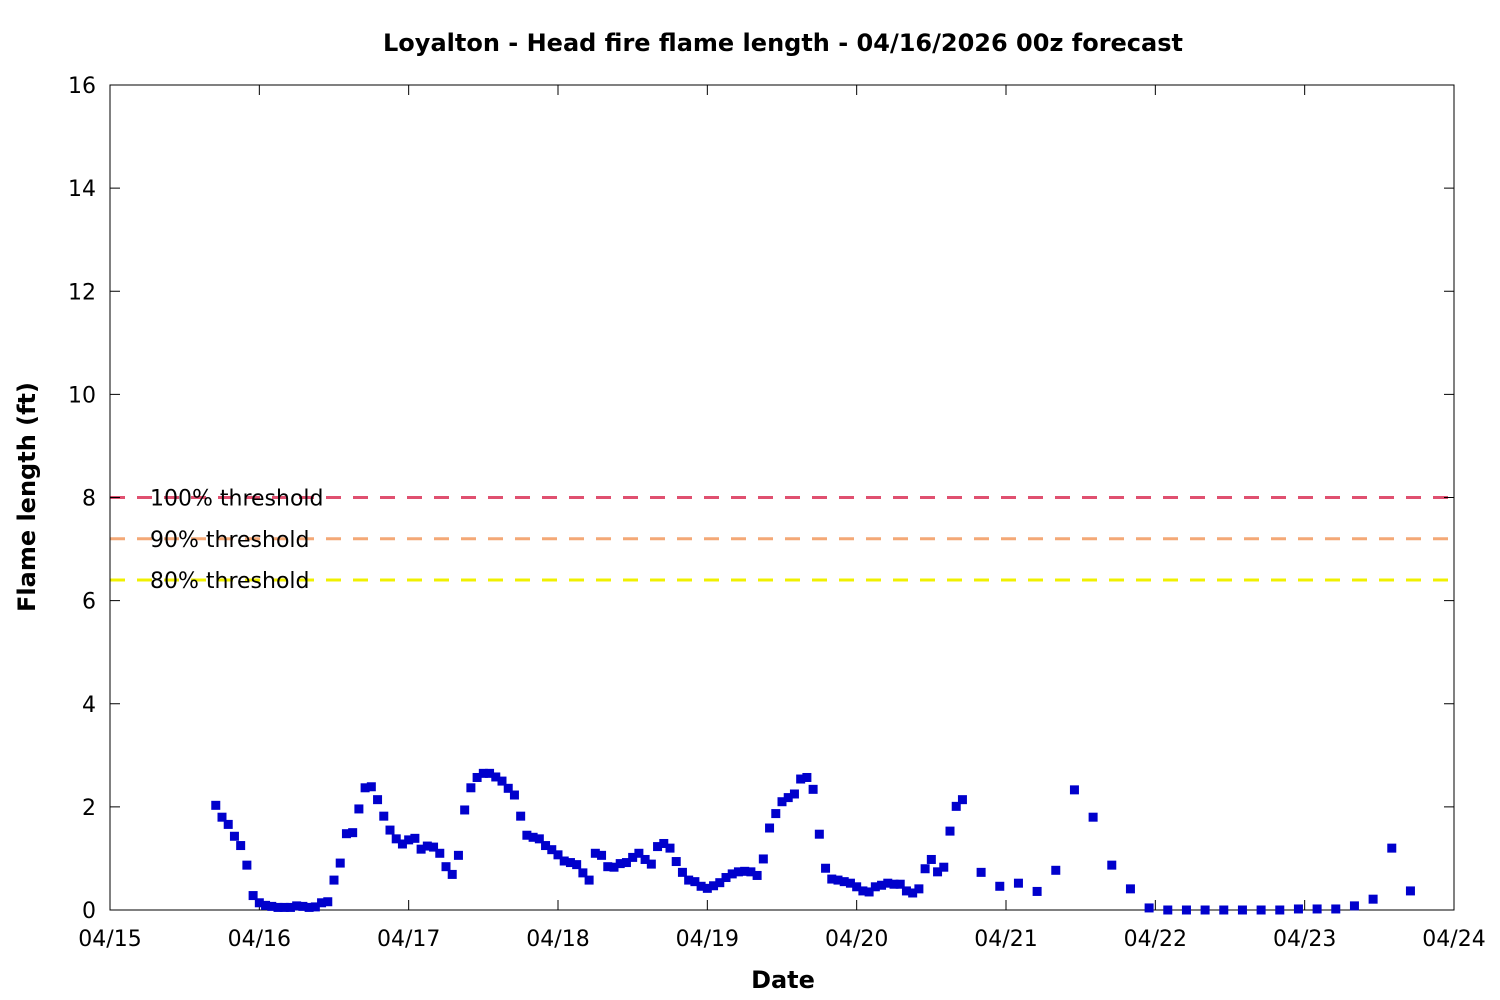 The width and height of the screenshot is (1500, 1000). What do you see at coordinates (557, 939) in the screenshot?
I see `x-tick-label: 04/18` at bounding box center [557, 939].